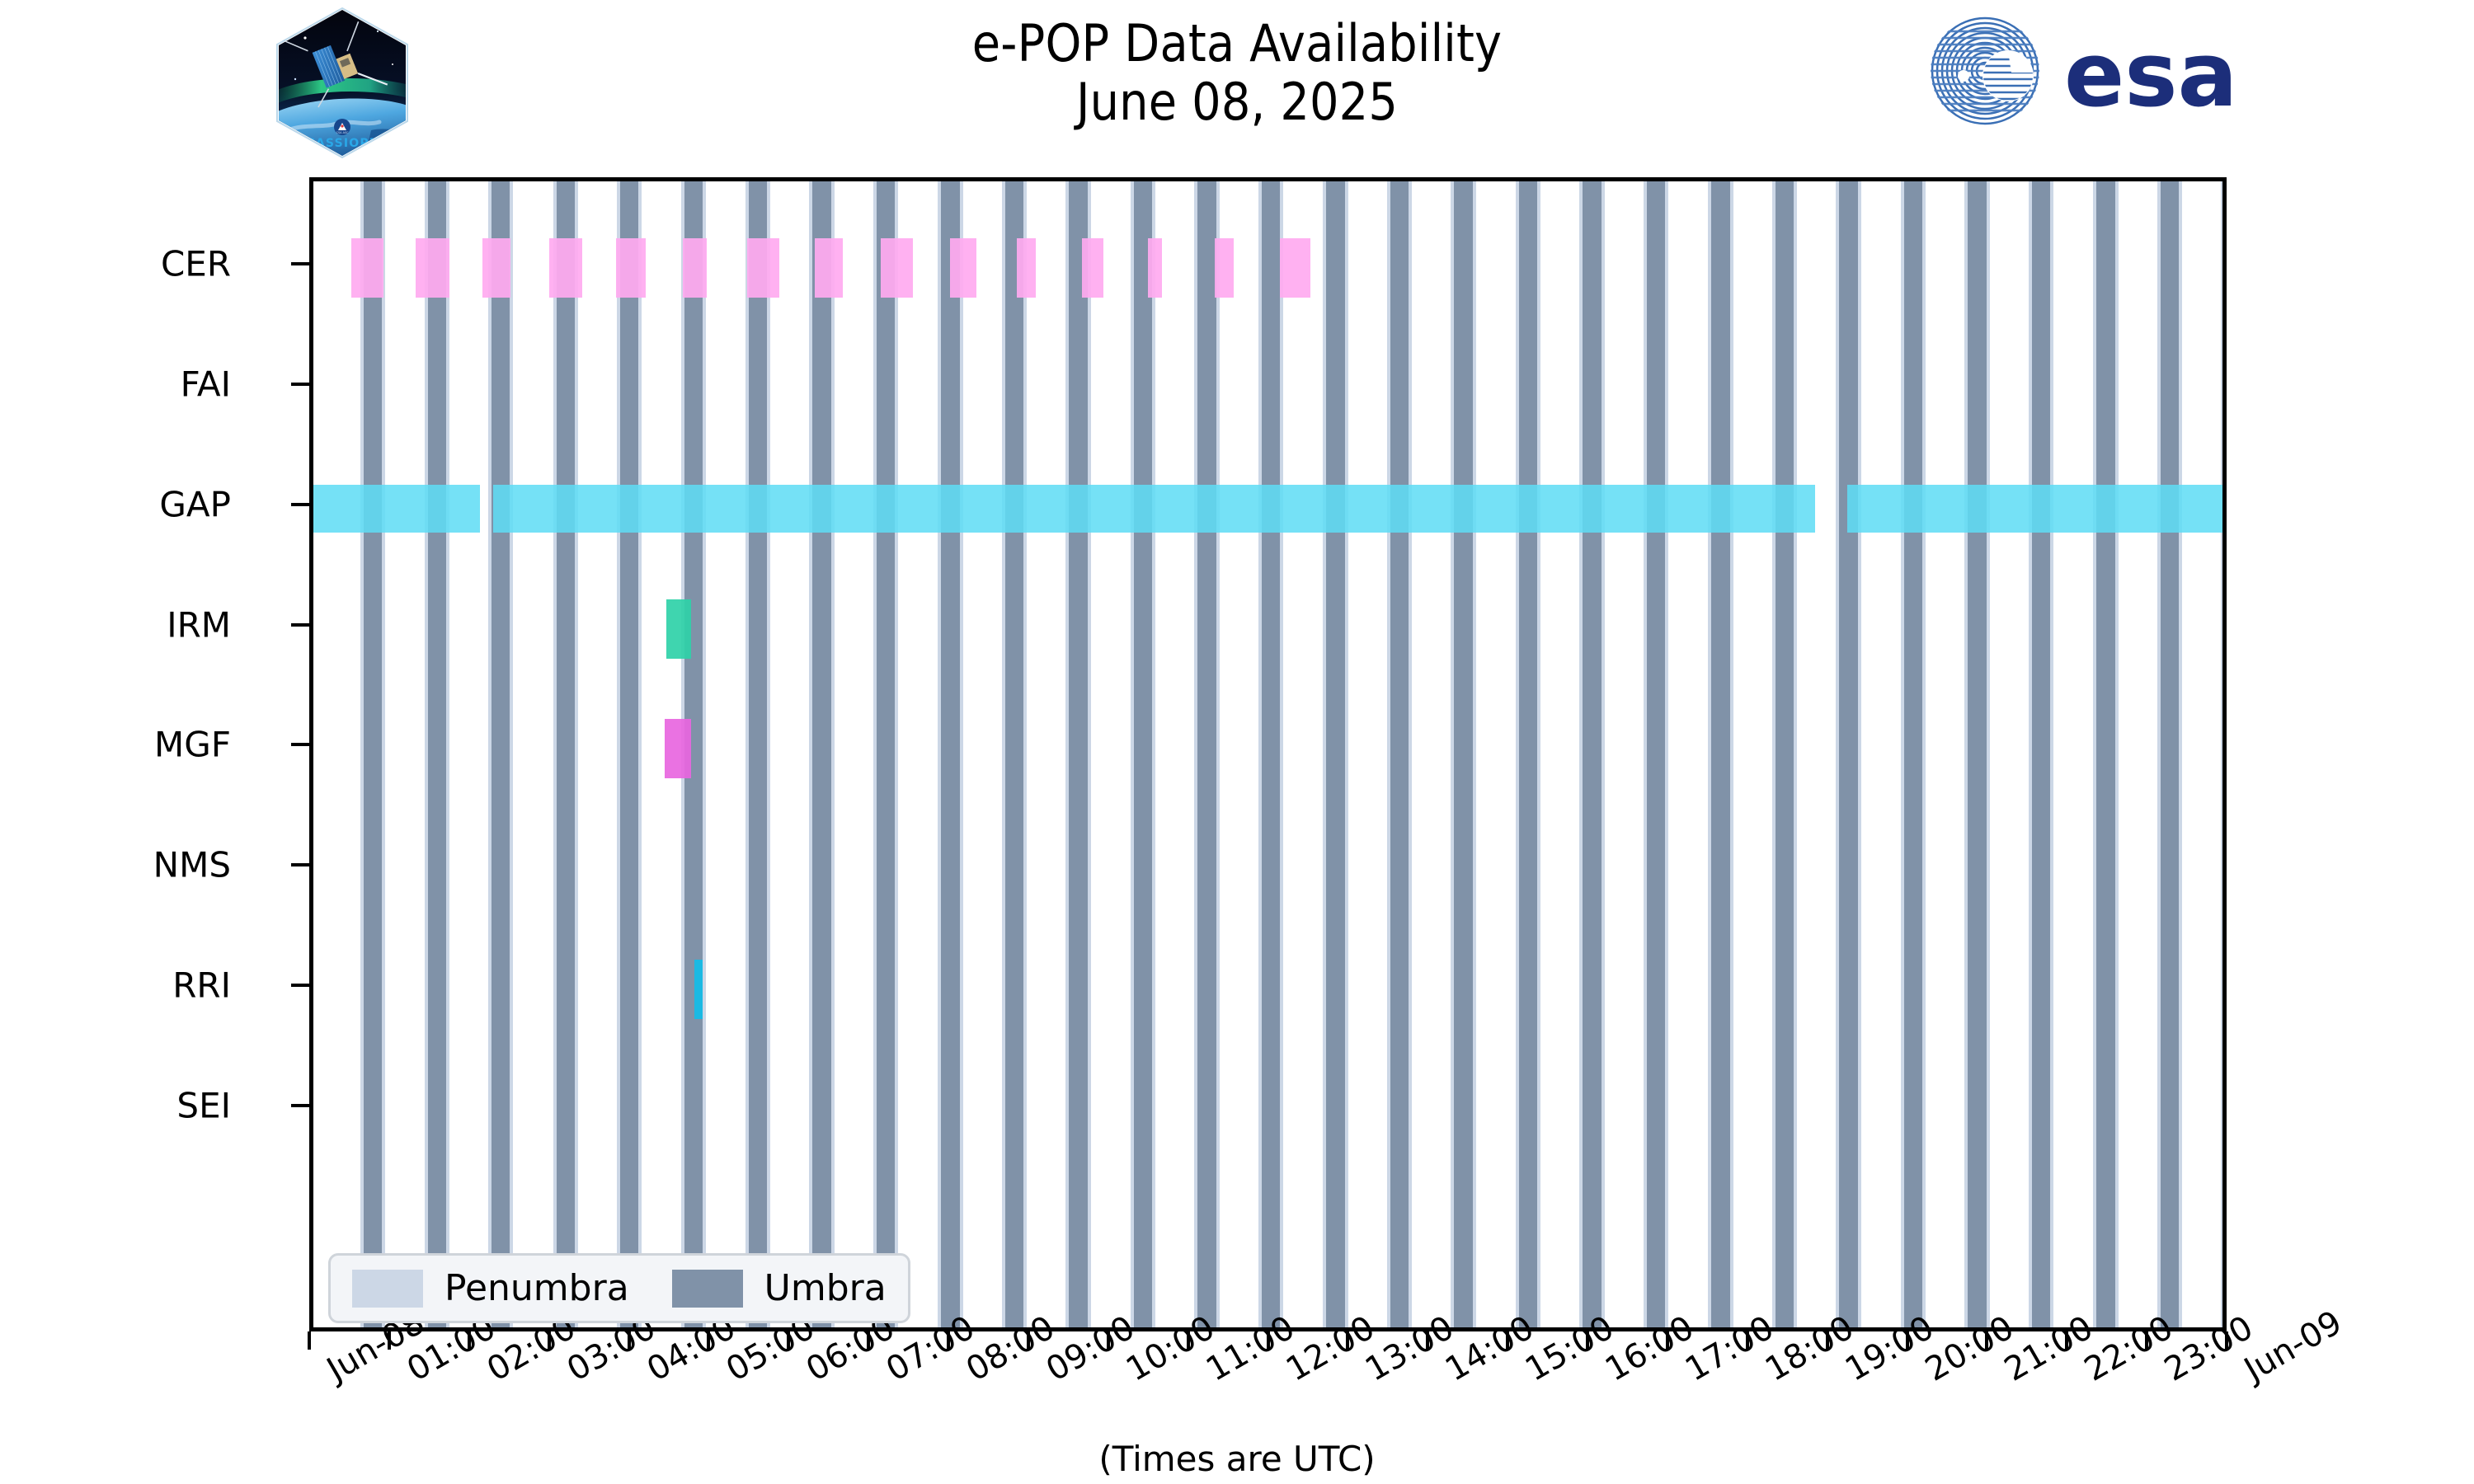 The height and width of the screenshot is (1484, 2474). What do you see at coordinates (1809, 1348) in the screenshot?
I see `x-tick-label: 18:00` at bounding box center [1809, 1348].